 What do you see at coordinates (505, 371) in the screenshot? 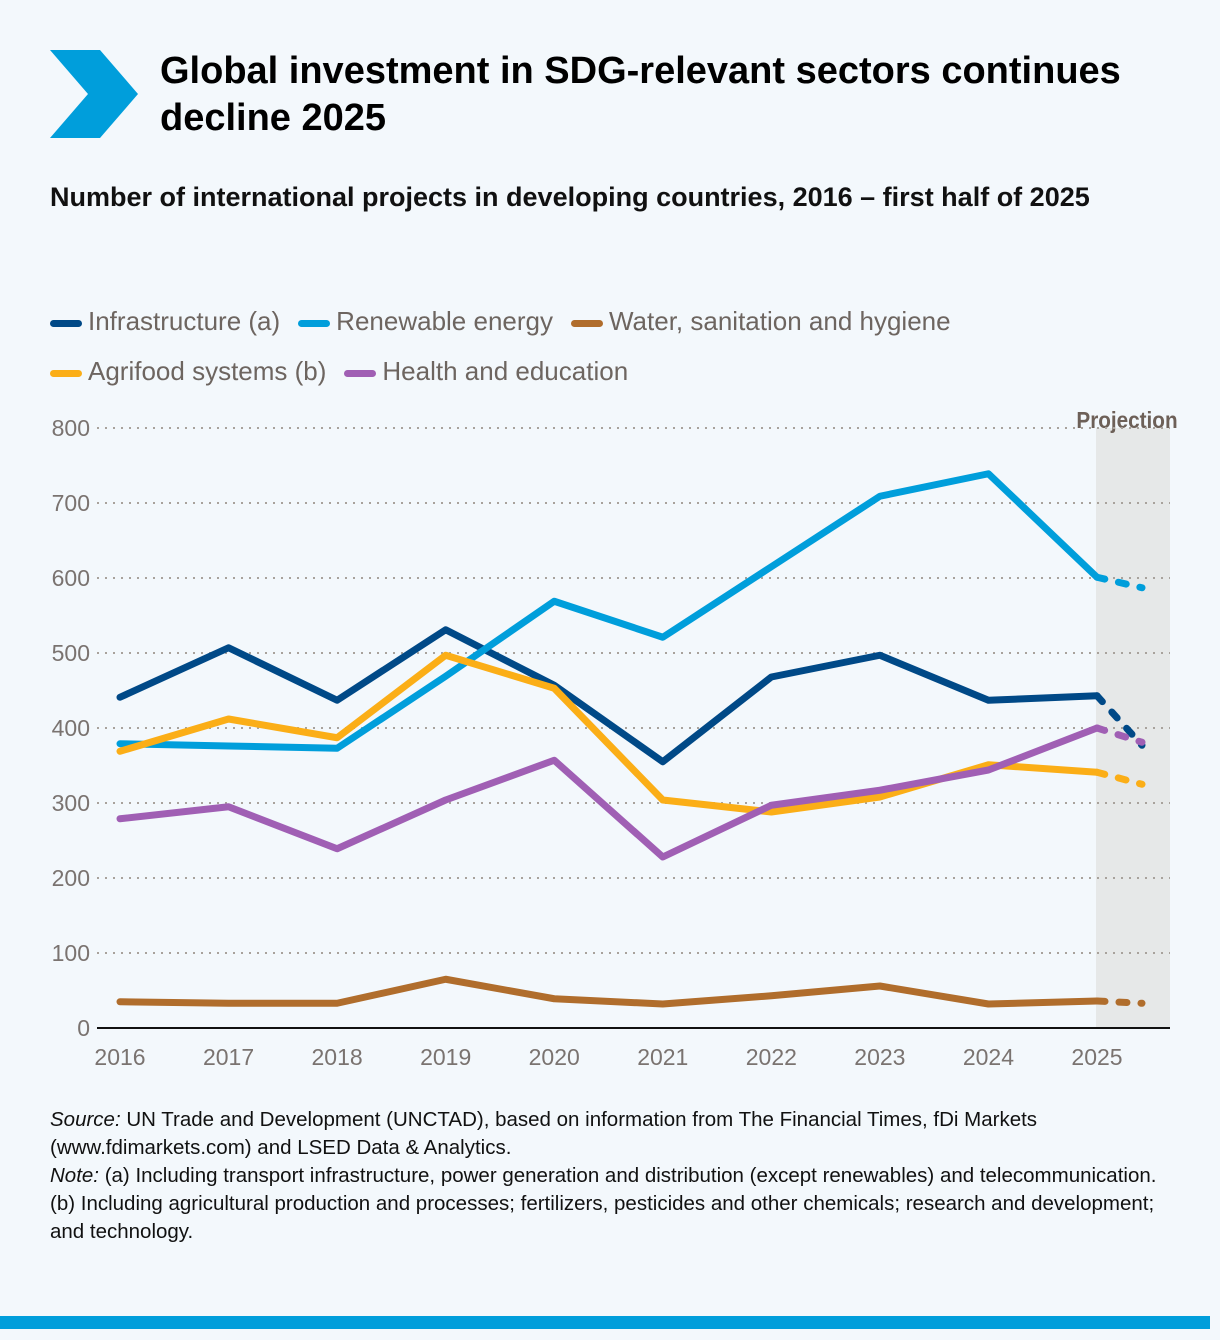
I see `legend-label: Health and education` at bounding box center [505, 371].